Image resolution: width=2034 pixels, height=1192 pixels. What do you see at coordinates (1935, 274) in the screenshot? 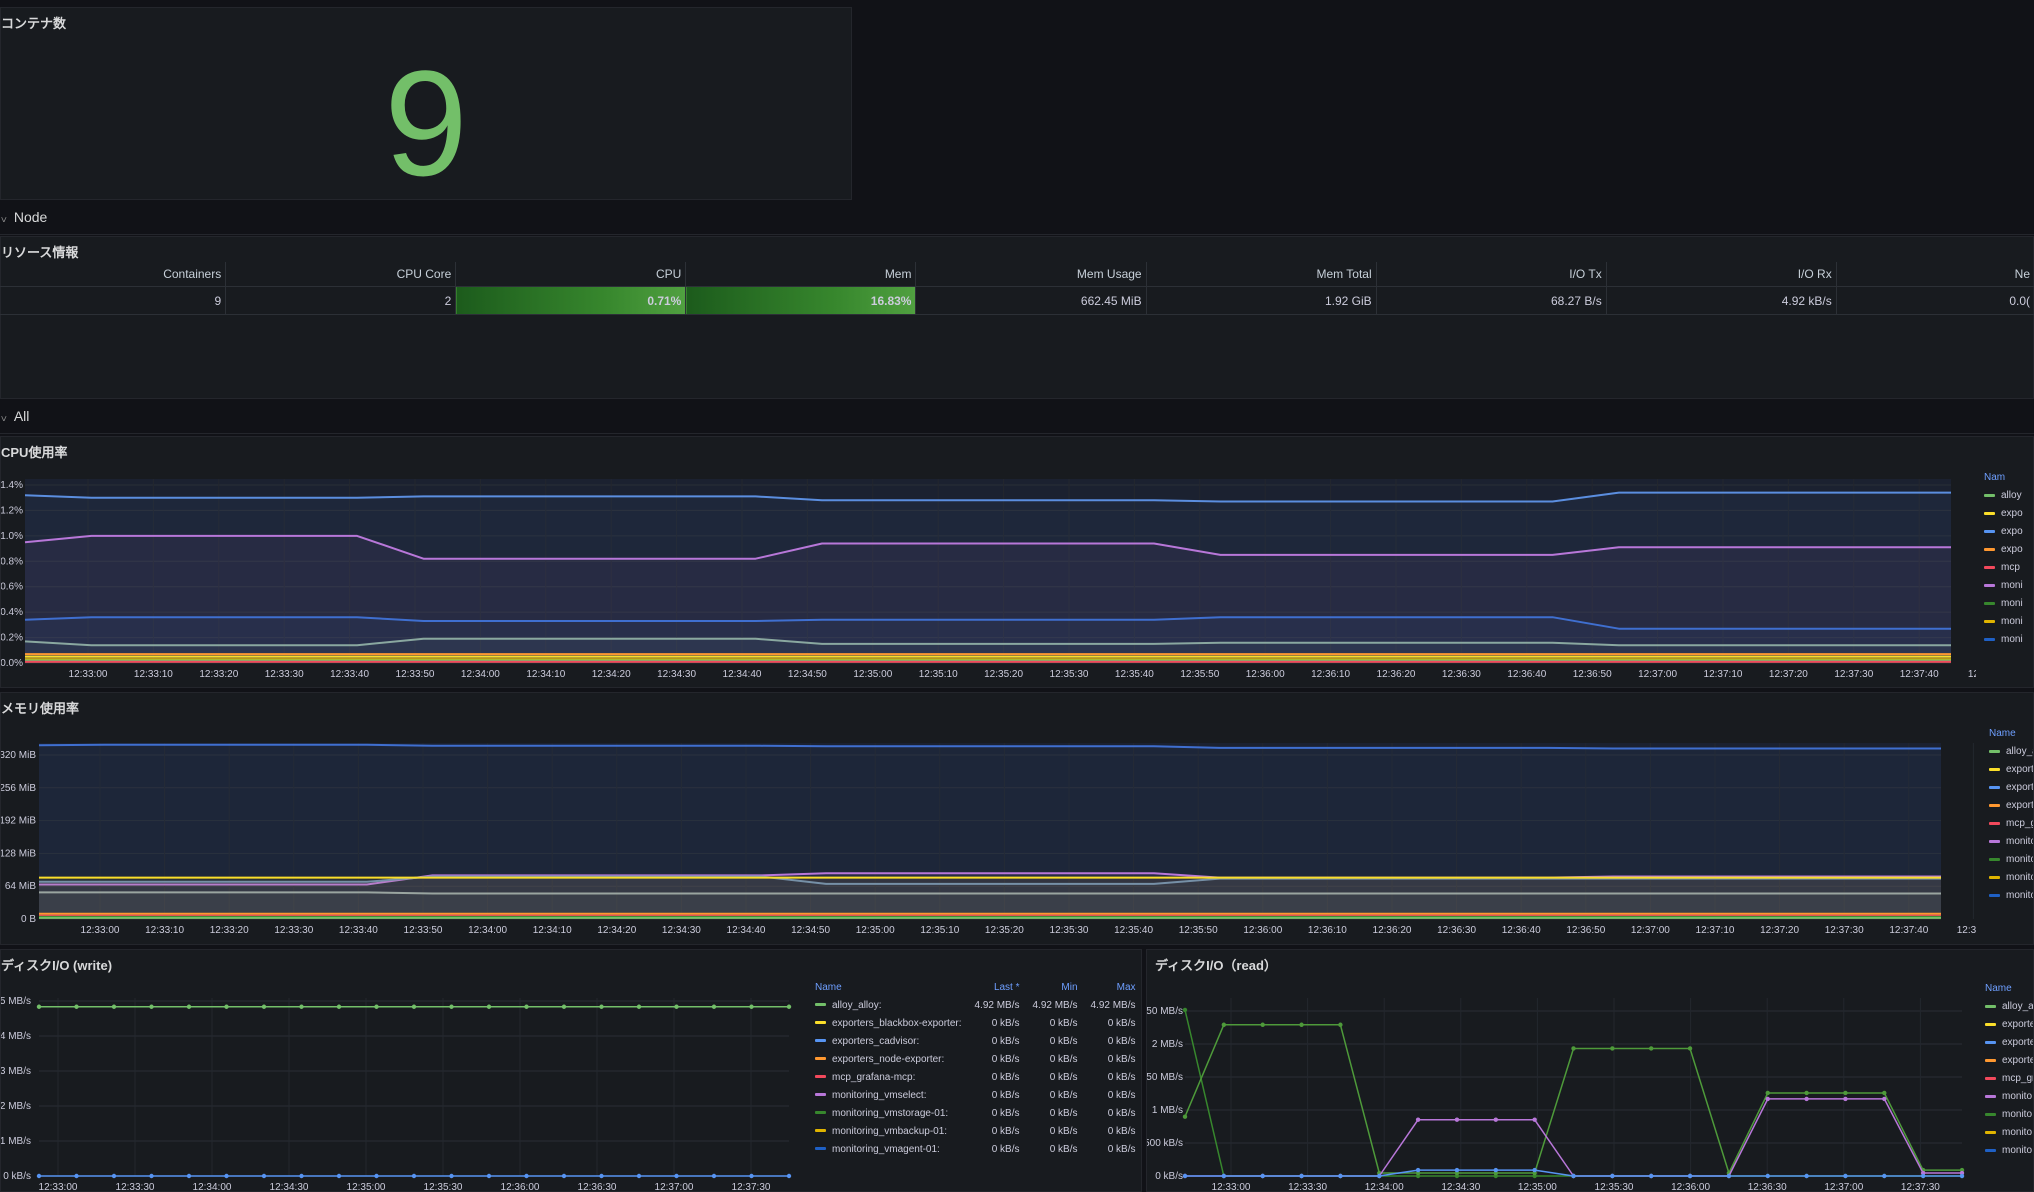
I see `col-net: Ne` at bounding box center [1935, 274].